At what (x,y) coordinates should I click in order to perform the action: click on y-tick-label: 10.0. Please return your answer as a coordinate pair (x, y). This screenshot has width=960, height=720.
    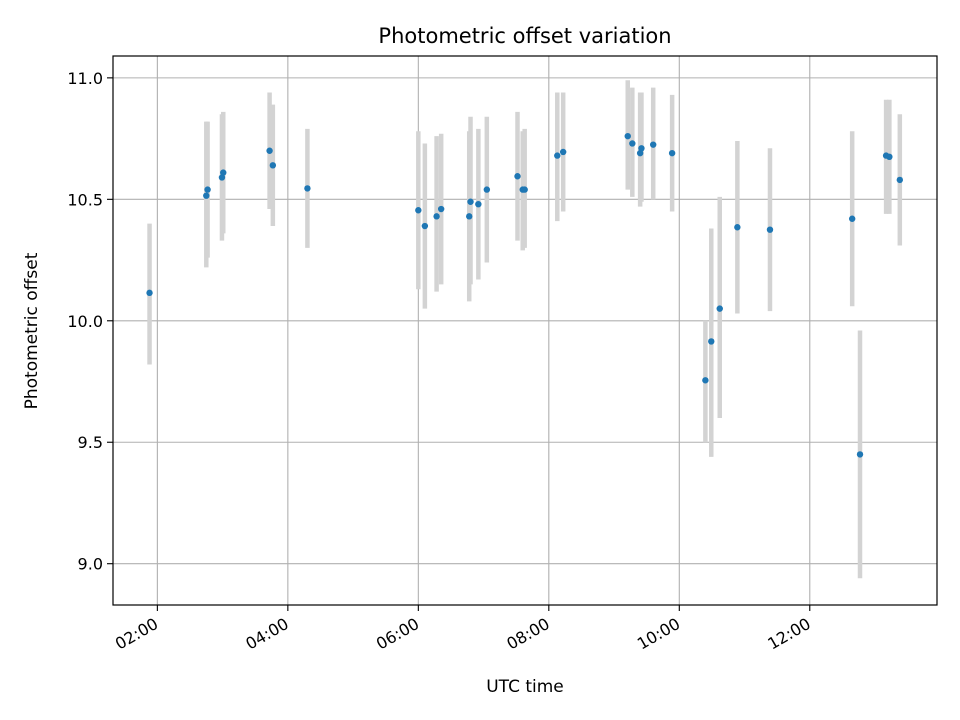
    Looking at the image, I should click on (85, 321).